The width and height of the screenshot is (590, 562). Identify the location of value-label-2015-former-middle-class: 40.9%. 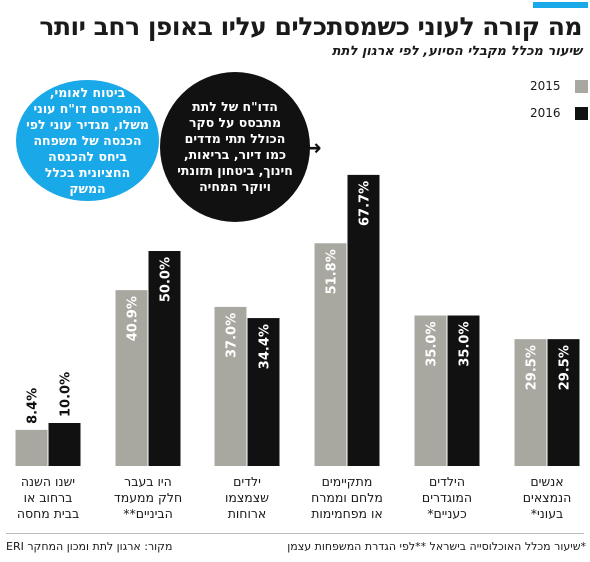
(133, 318).